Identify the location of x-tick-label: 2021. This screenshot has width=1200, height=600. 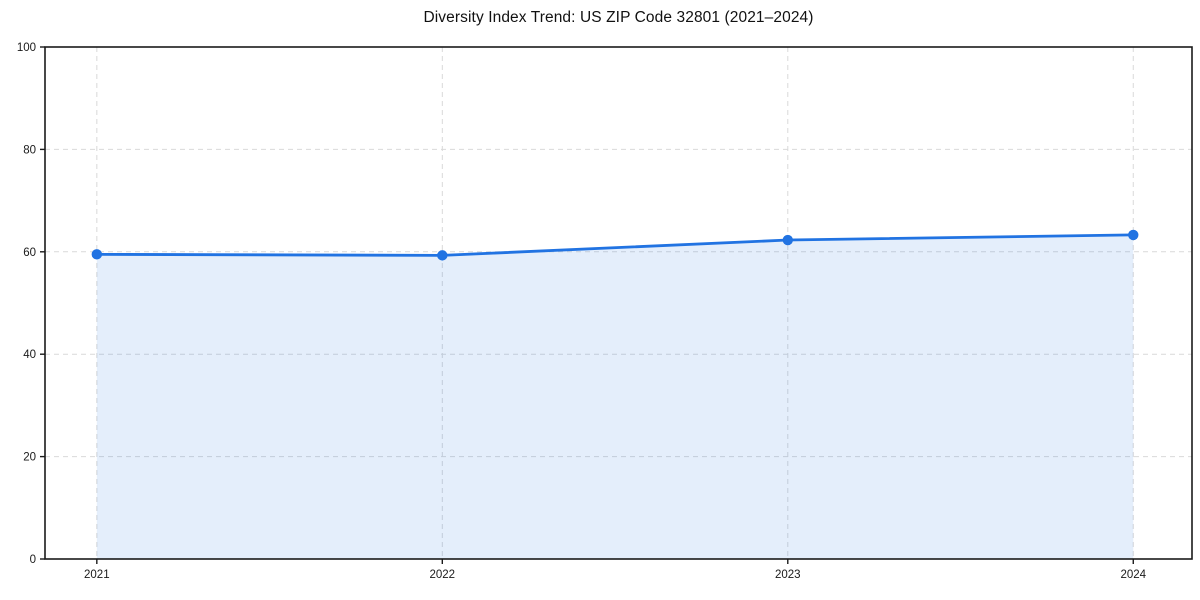
(97, 575).